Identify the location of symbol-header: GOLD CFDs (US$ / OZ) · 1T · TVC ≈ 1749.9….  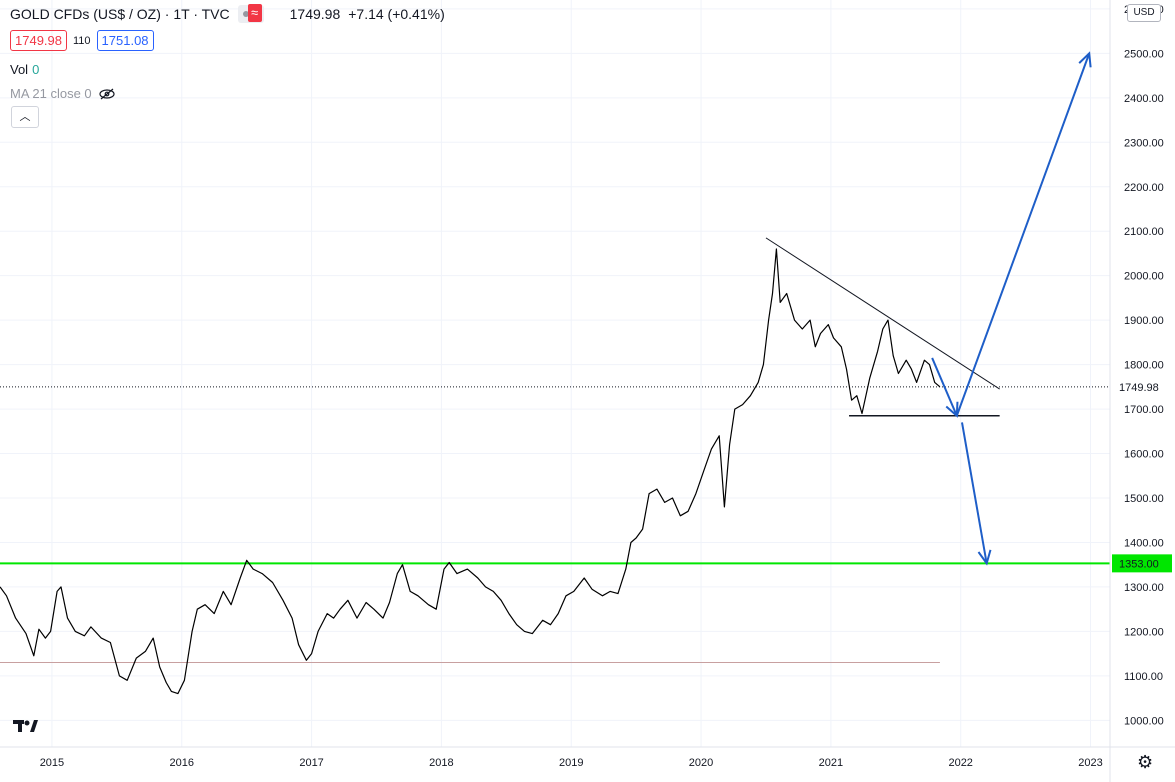
(227, 13).